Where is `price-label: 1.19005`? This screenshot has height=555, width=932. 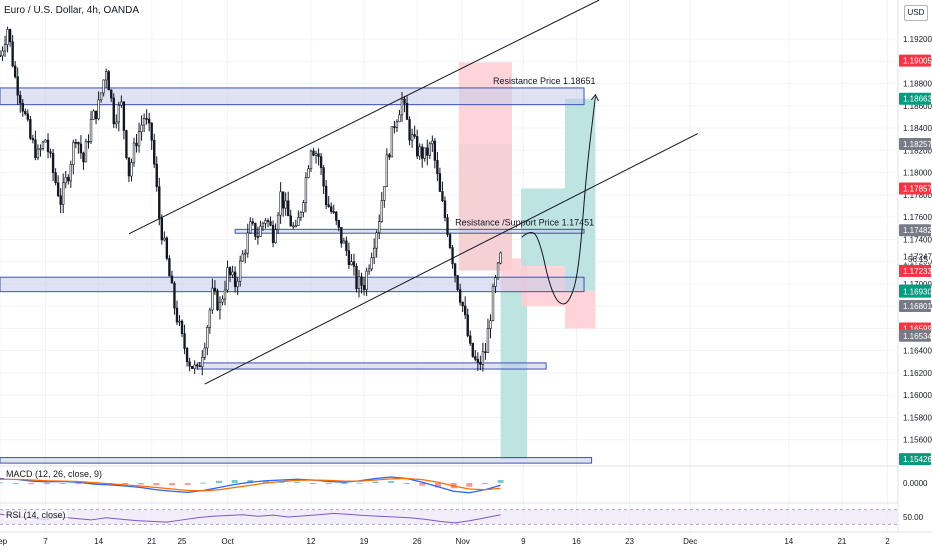 price-label: 1.19005 is located at coordinates (915, 60).